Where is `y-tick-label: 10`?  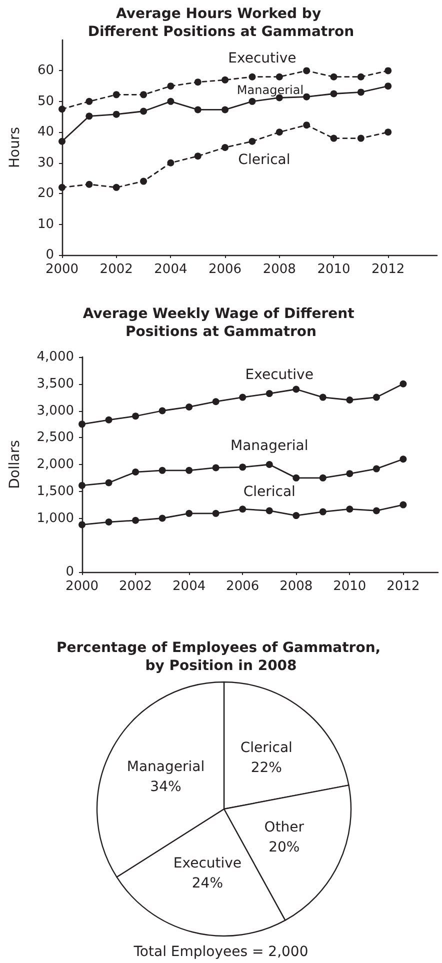 y-tick-label: 10 is located at coordinates (45, 224).